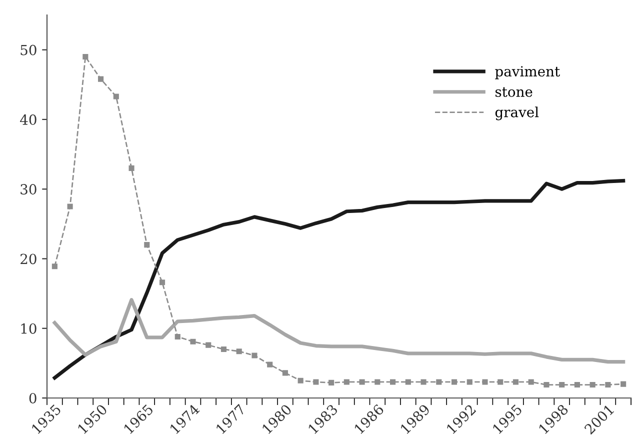 Image resolution: width=632 pixels, height=441 pixels. I want to click on line-series, so click(339, 331).